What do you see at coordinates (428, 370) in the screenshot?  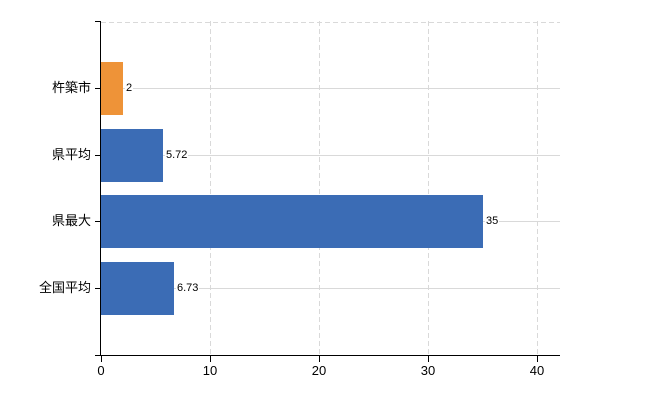 I see `x-axis-tick-label: 30` at bounding box center [428, 370].